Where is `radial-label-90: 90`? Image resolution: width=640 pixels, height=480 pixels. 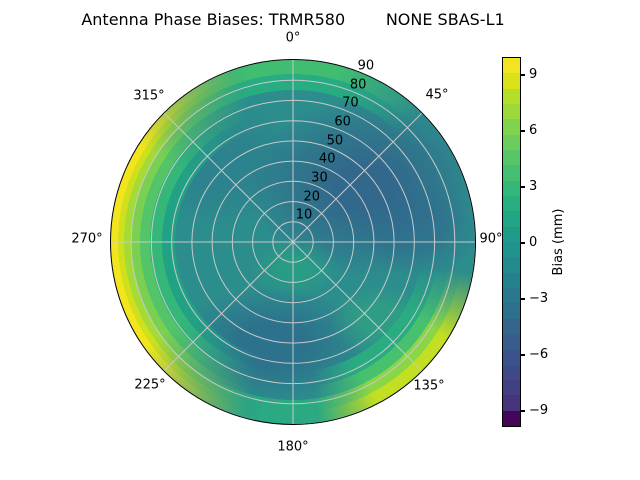 radial-label-90: 90 is located at coordinates (366, 66).